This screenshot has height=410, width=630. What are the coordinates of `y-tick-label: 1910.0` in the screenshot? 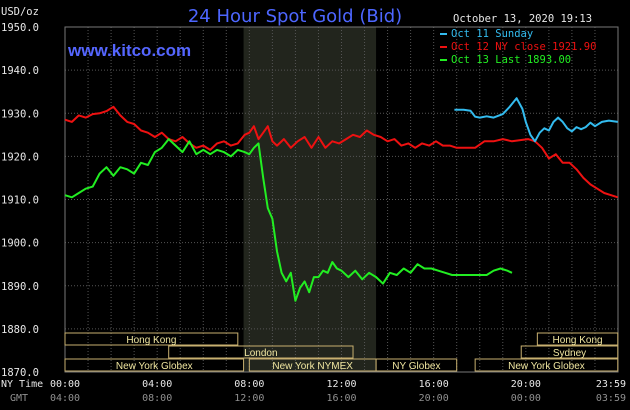 It's located at (20, 201).